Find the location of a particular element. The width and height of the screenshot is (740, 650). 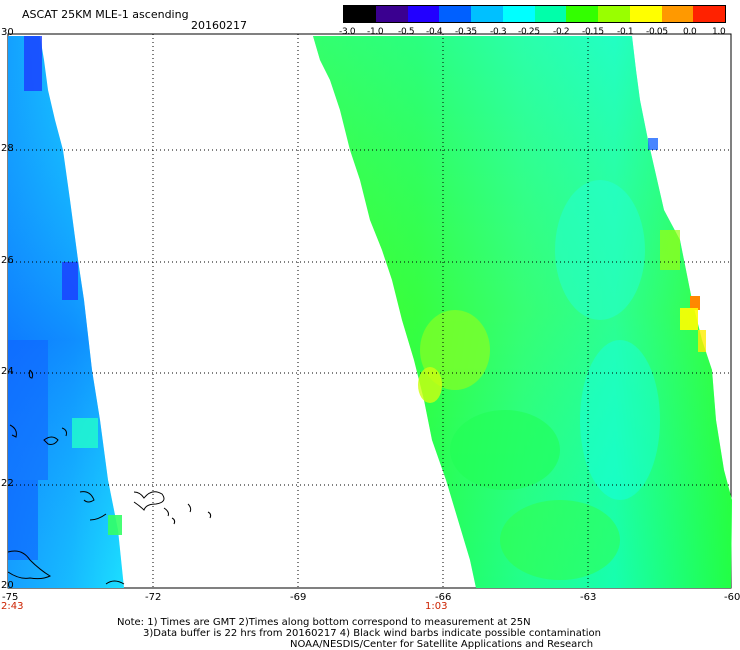

colorbar-label: -1.0 is located at coordinates (375, 32).